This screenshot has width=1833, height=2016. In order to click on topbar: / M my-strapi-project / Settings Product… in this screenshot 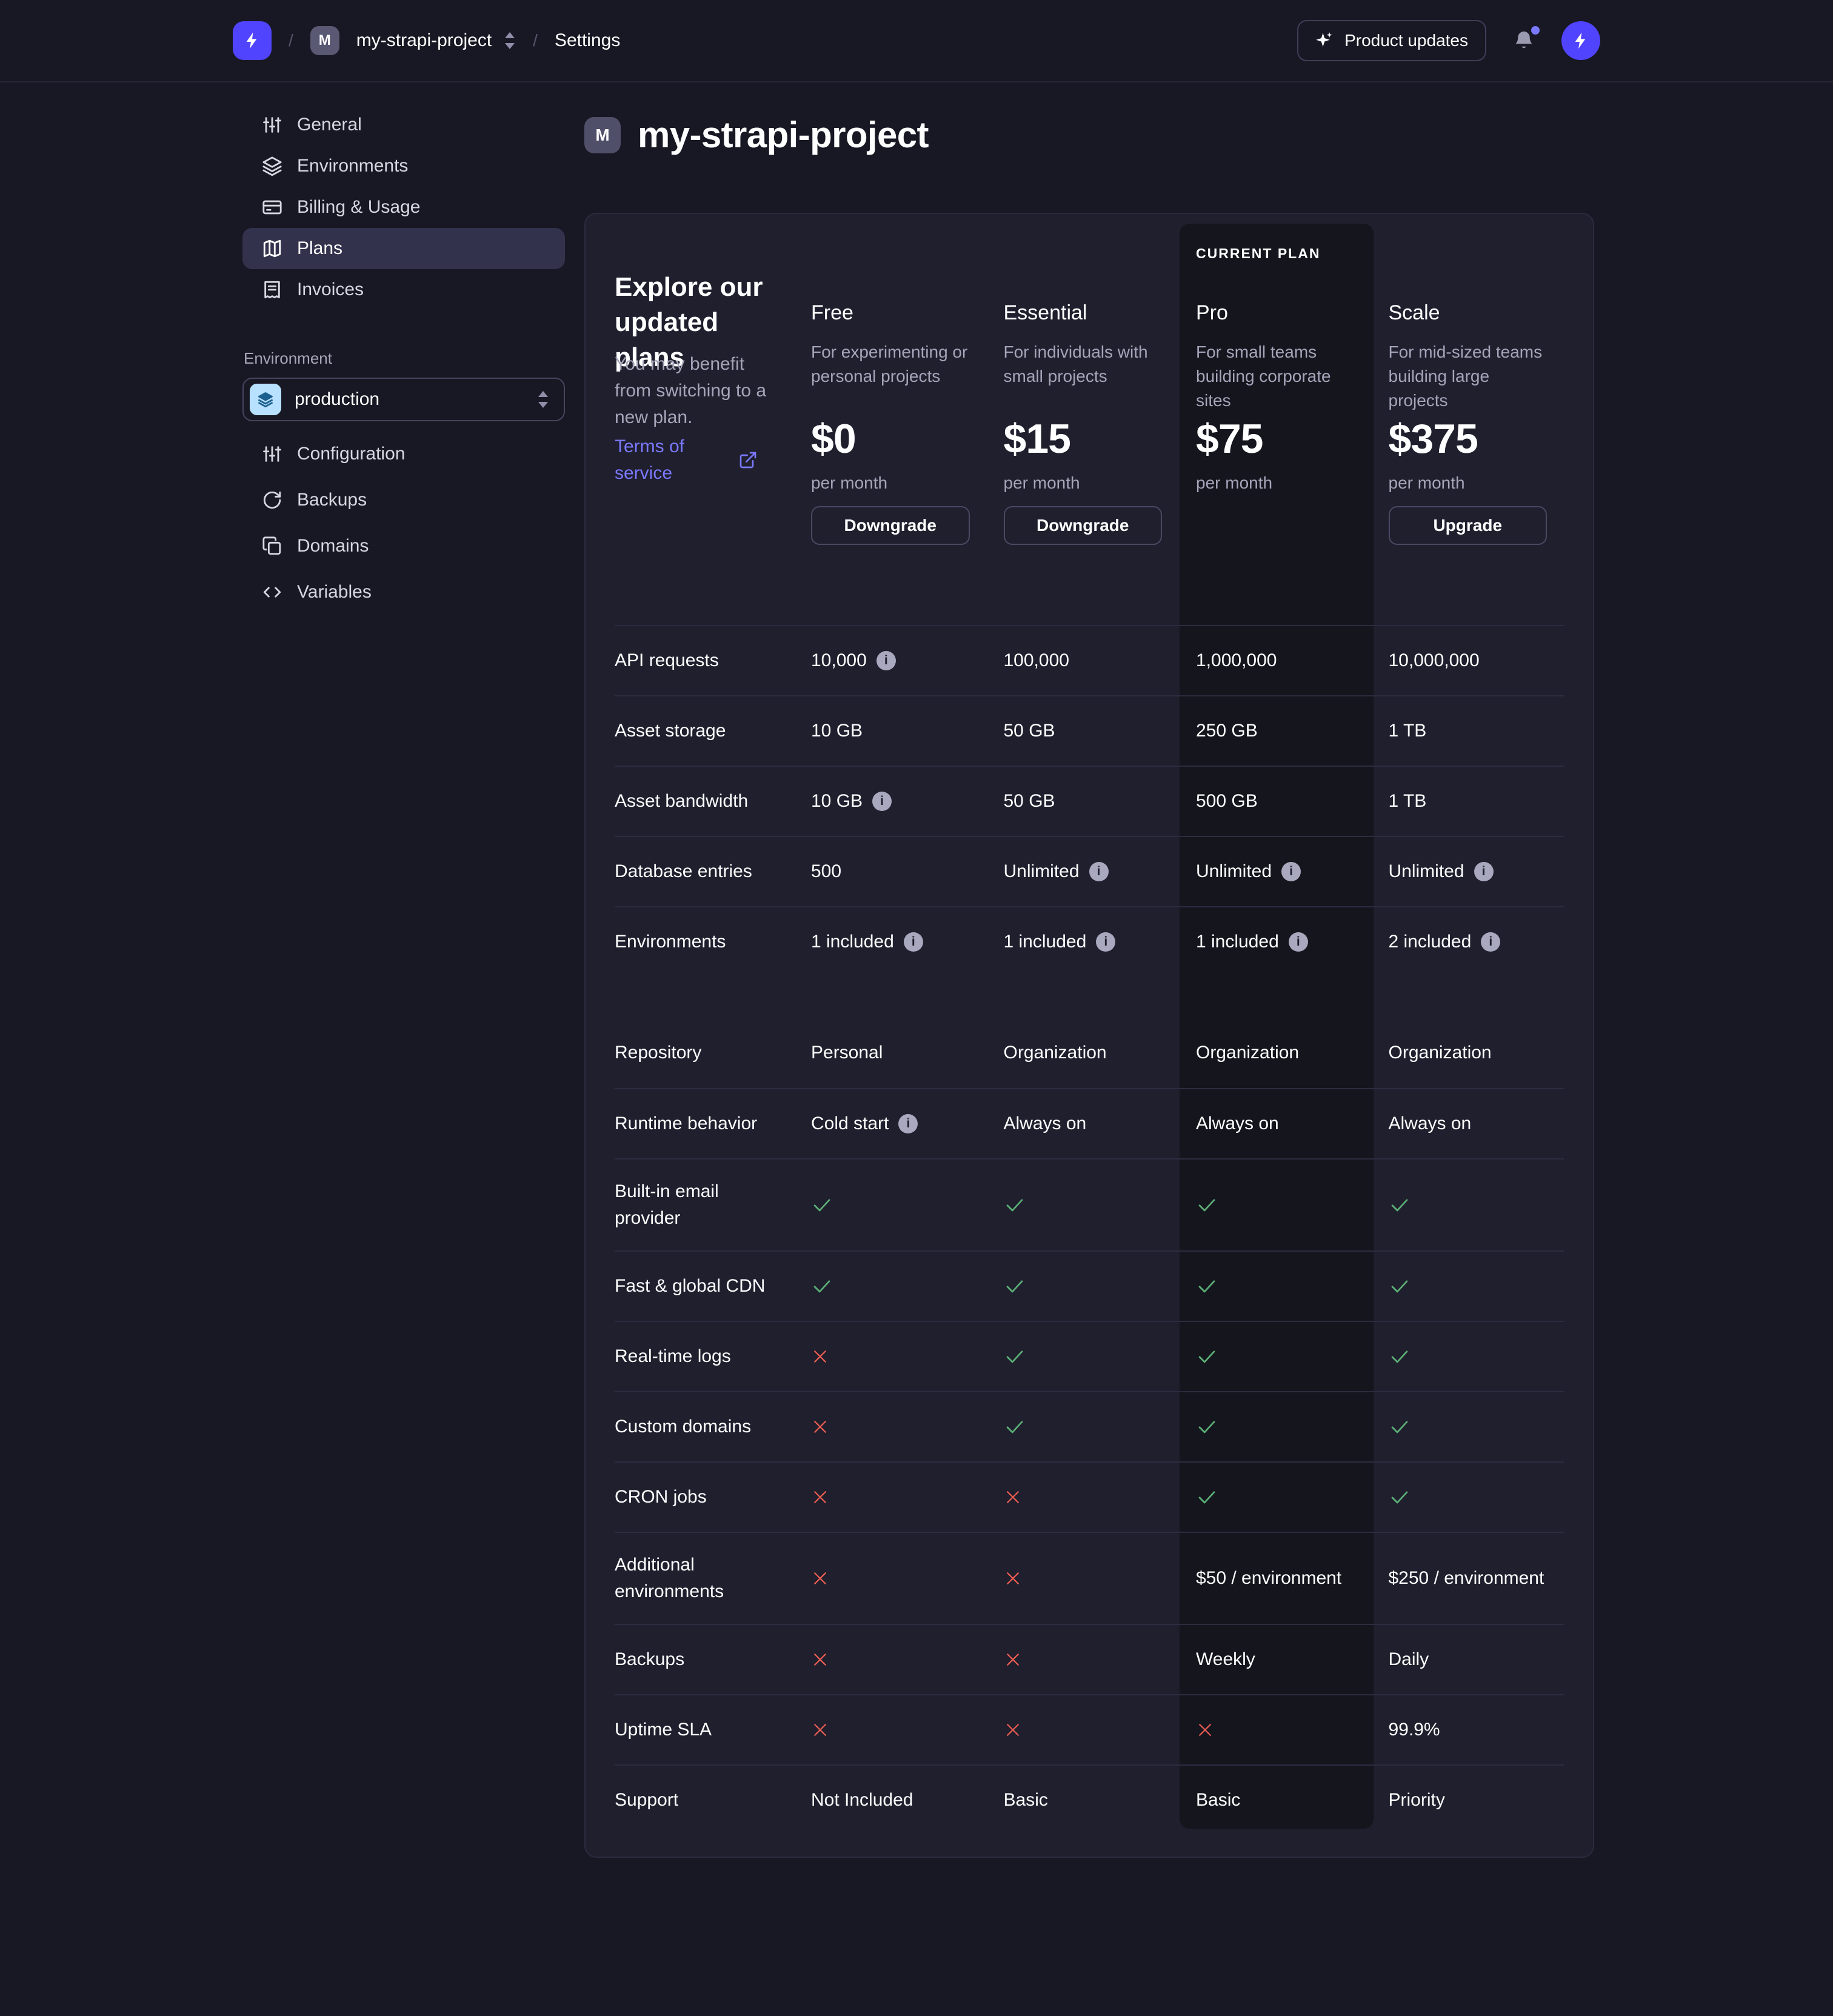, I will do `click(916, 41)`.